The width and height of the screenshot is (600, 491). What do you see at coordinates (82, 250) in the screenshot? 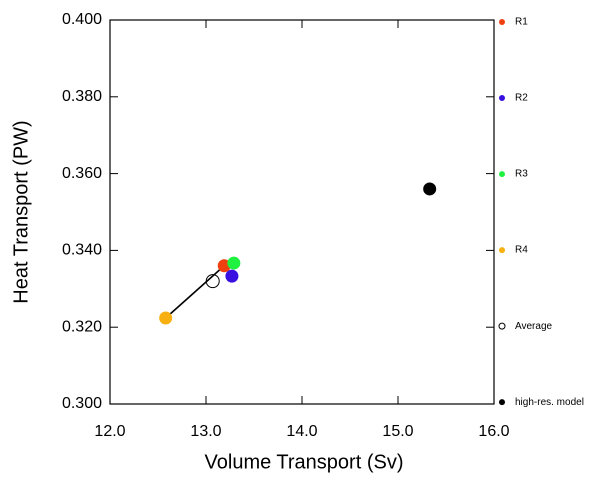
I see `y-tick-label: 0.340` at bounding box center [82, 250].